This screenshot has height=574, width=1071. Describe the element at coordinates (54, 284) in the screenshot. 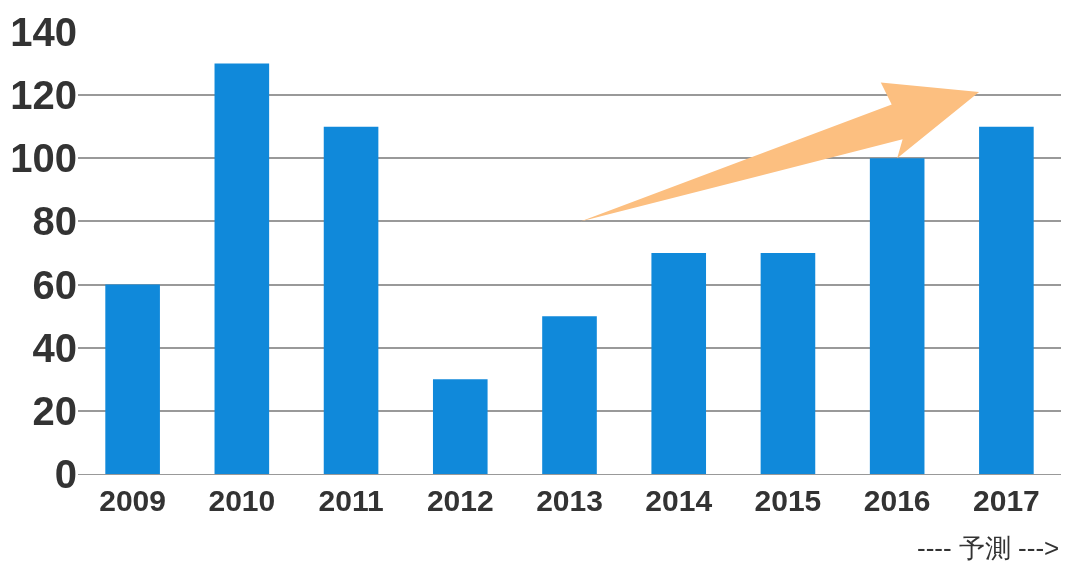

I see `y-tick-label: 60` at that location.